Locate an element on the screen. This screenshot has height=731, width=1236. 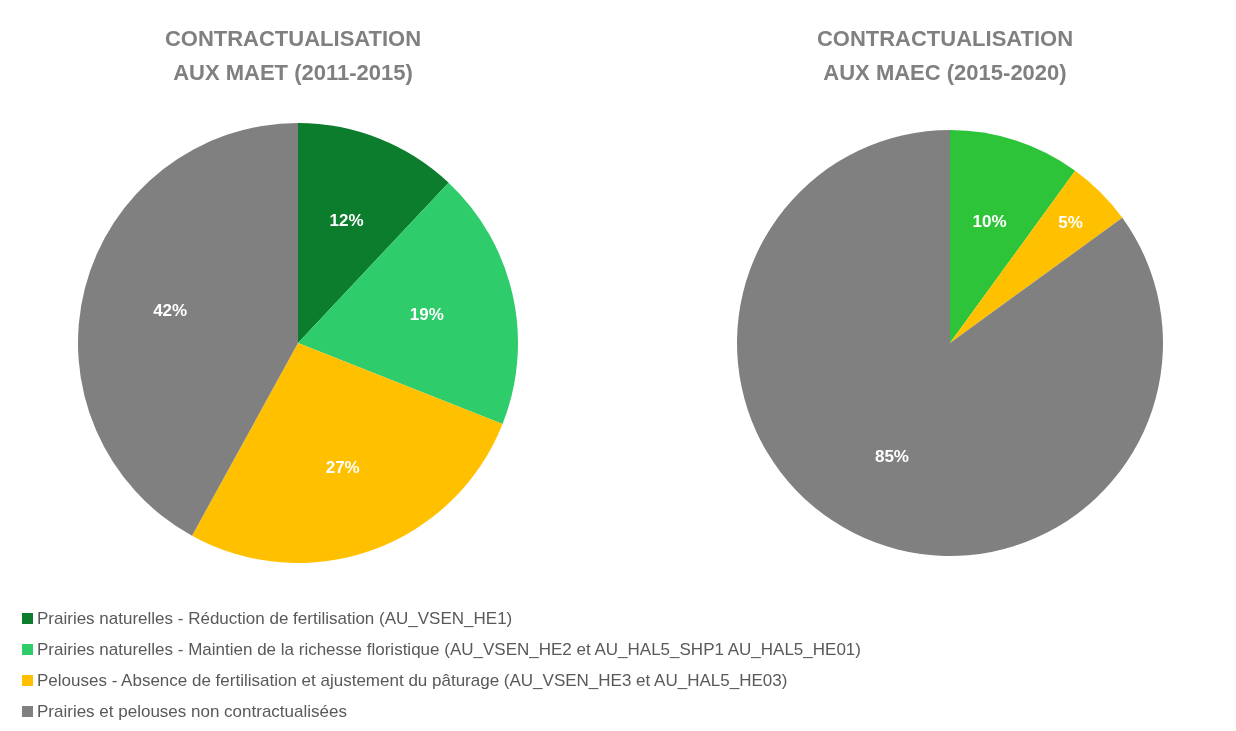
chart-title: CONTRACTUALISATION AUX MAET (2011-2015) is located at coordinates (293, 56).